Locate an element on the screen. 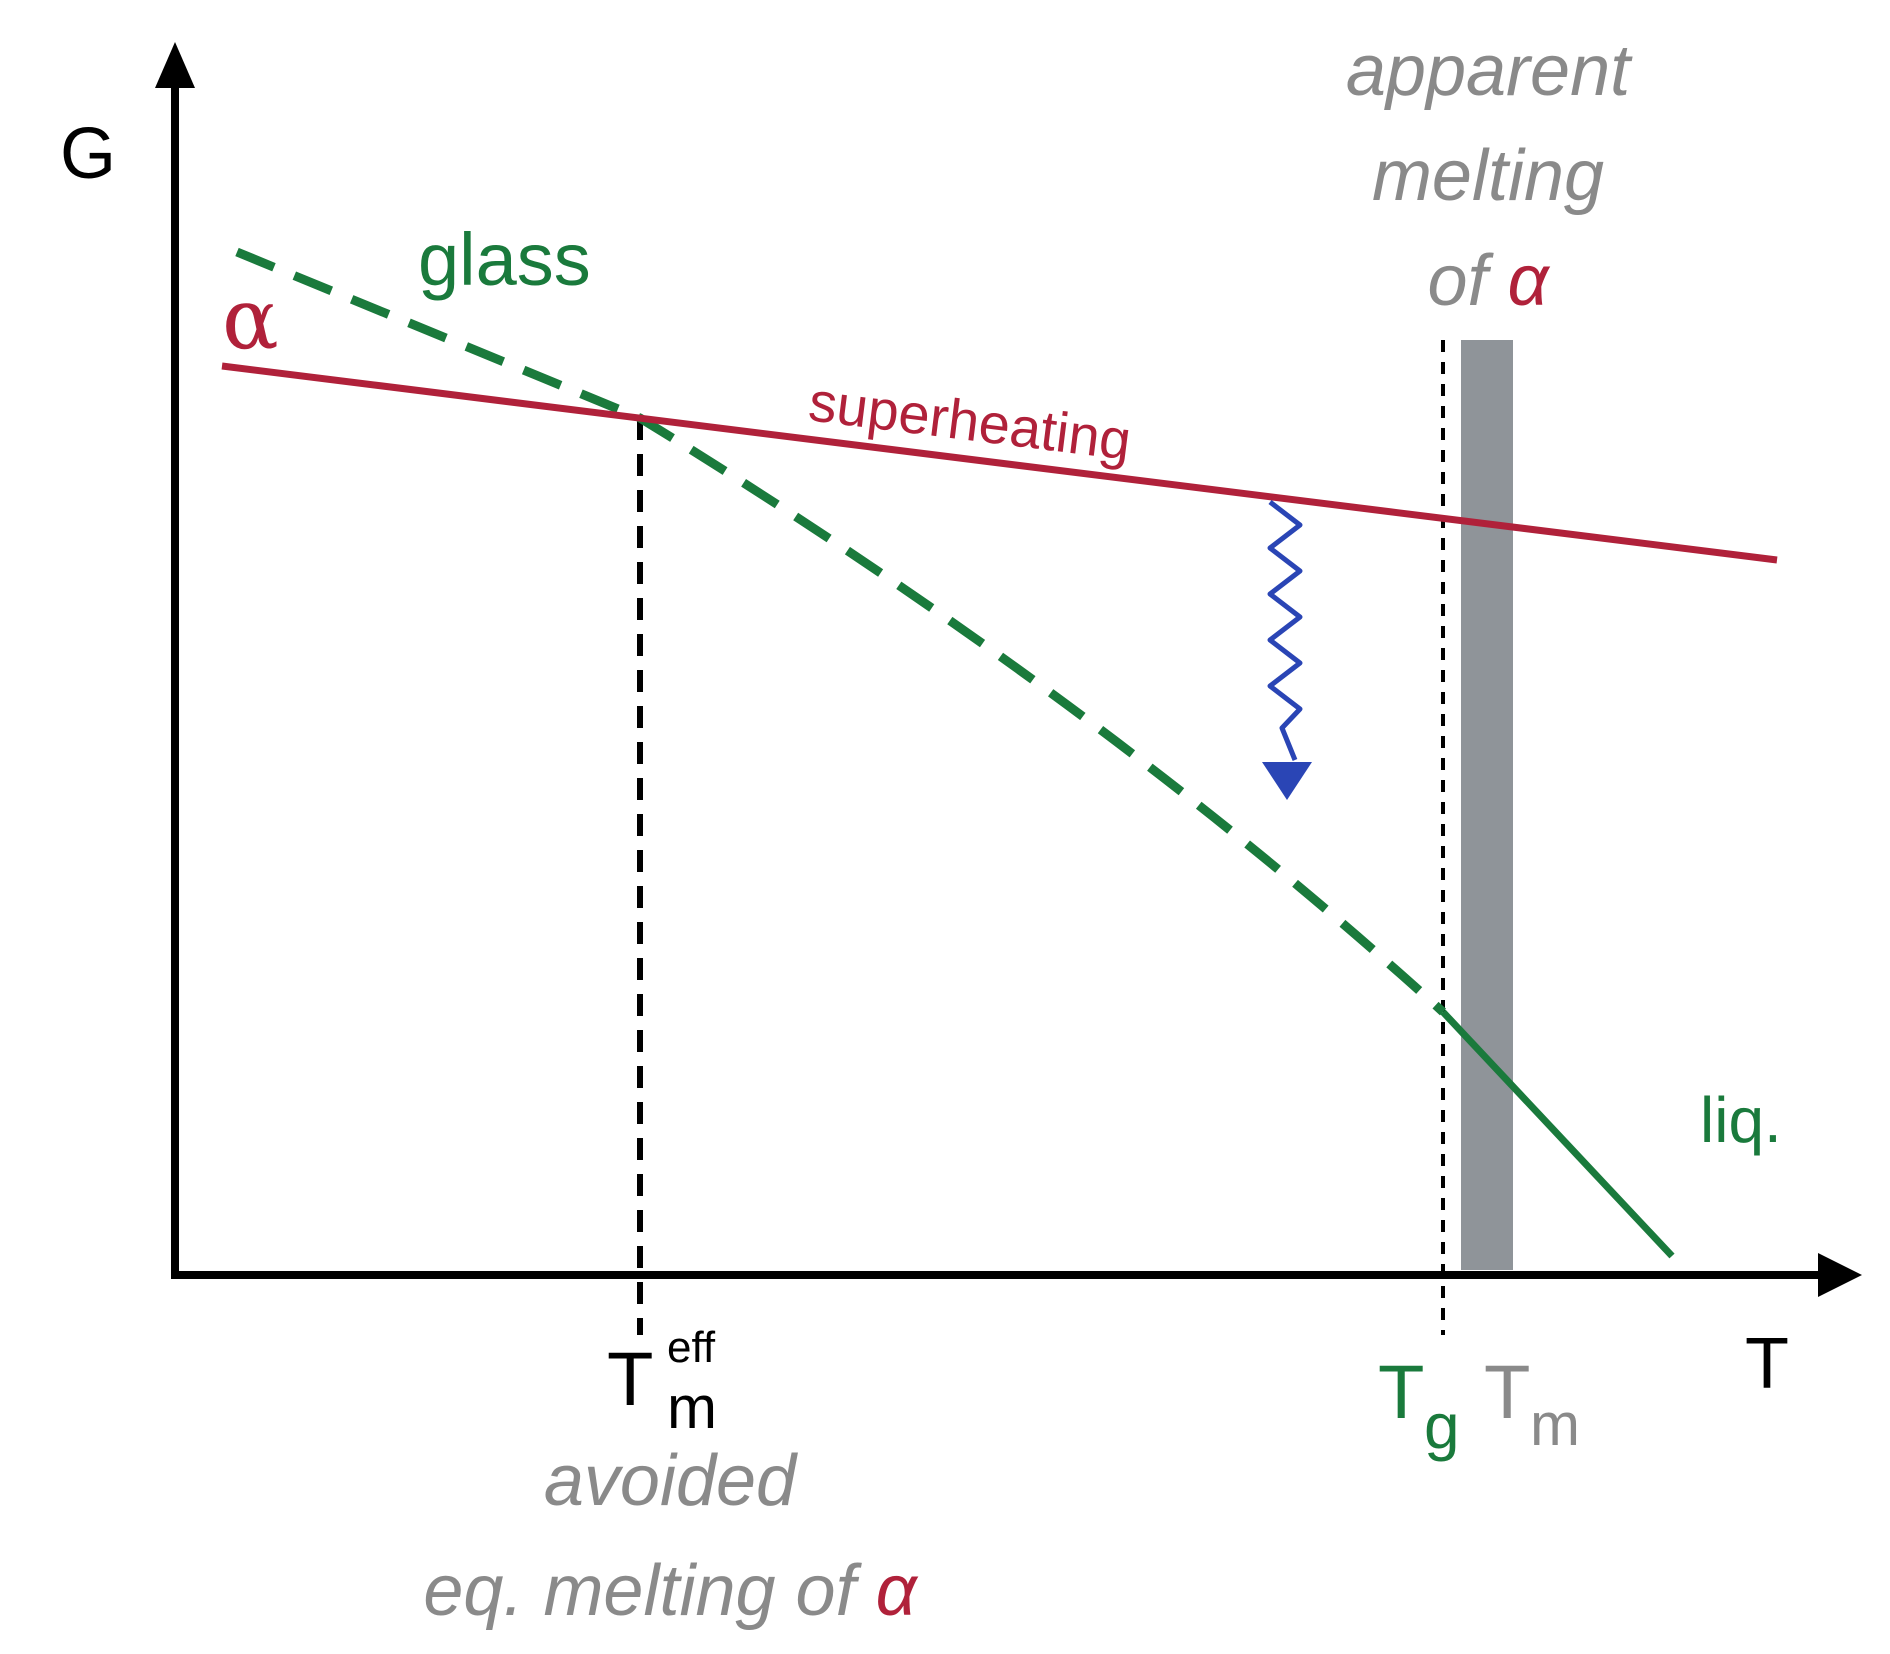 The height and width of the screenshot is (1654, 1890). tm-tick-label: T m is located at coordinates (1532, 1404).